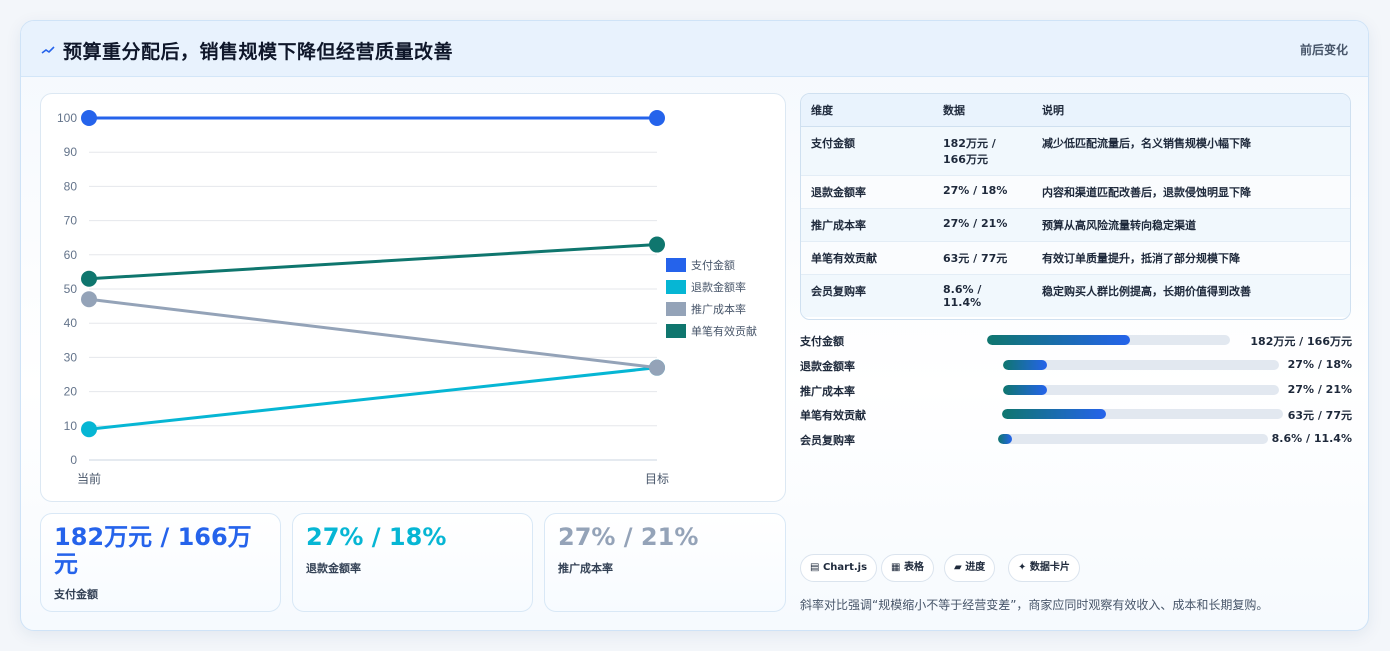  Describe the element at coordinates (845, 567) in the screenshot. I see `chip-label: Chart.js` at that location.